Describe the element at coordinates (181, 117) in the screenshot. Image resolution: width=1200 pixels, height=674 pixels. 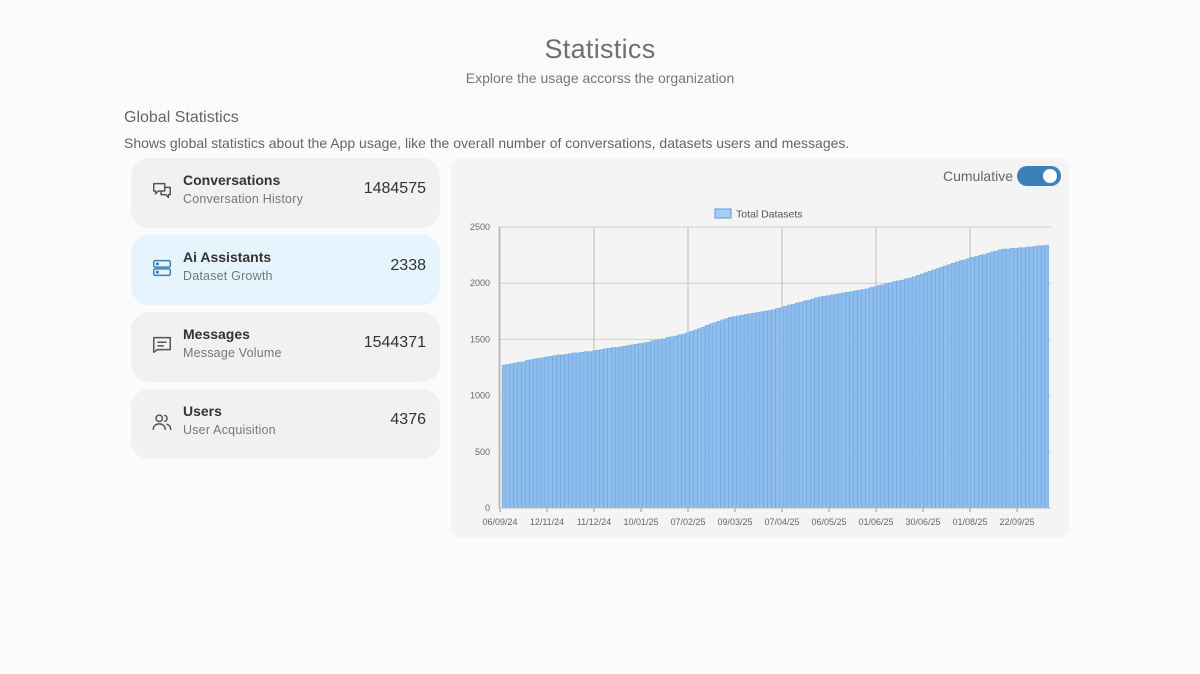
I see `section-title: Global Statistics` at that location.